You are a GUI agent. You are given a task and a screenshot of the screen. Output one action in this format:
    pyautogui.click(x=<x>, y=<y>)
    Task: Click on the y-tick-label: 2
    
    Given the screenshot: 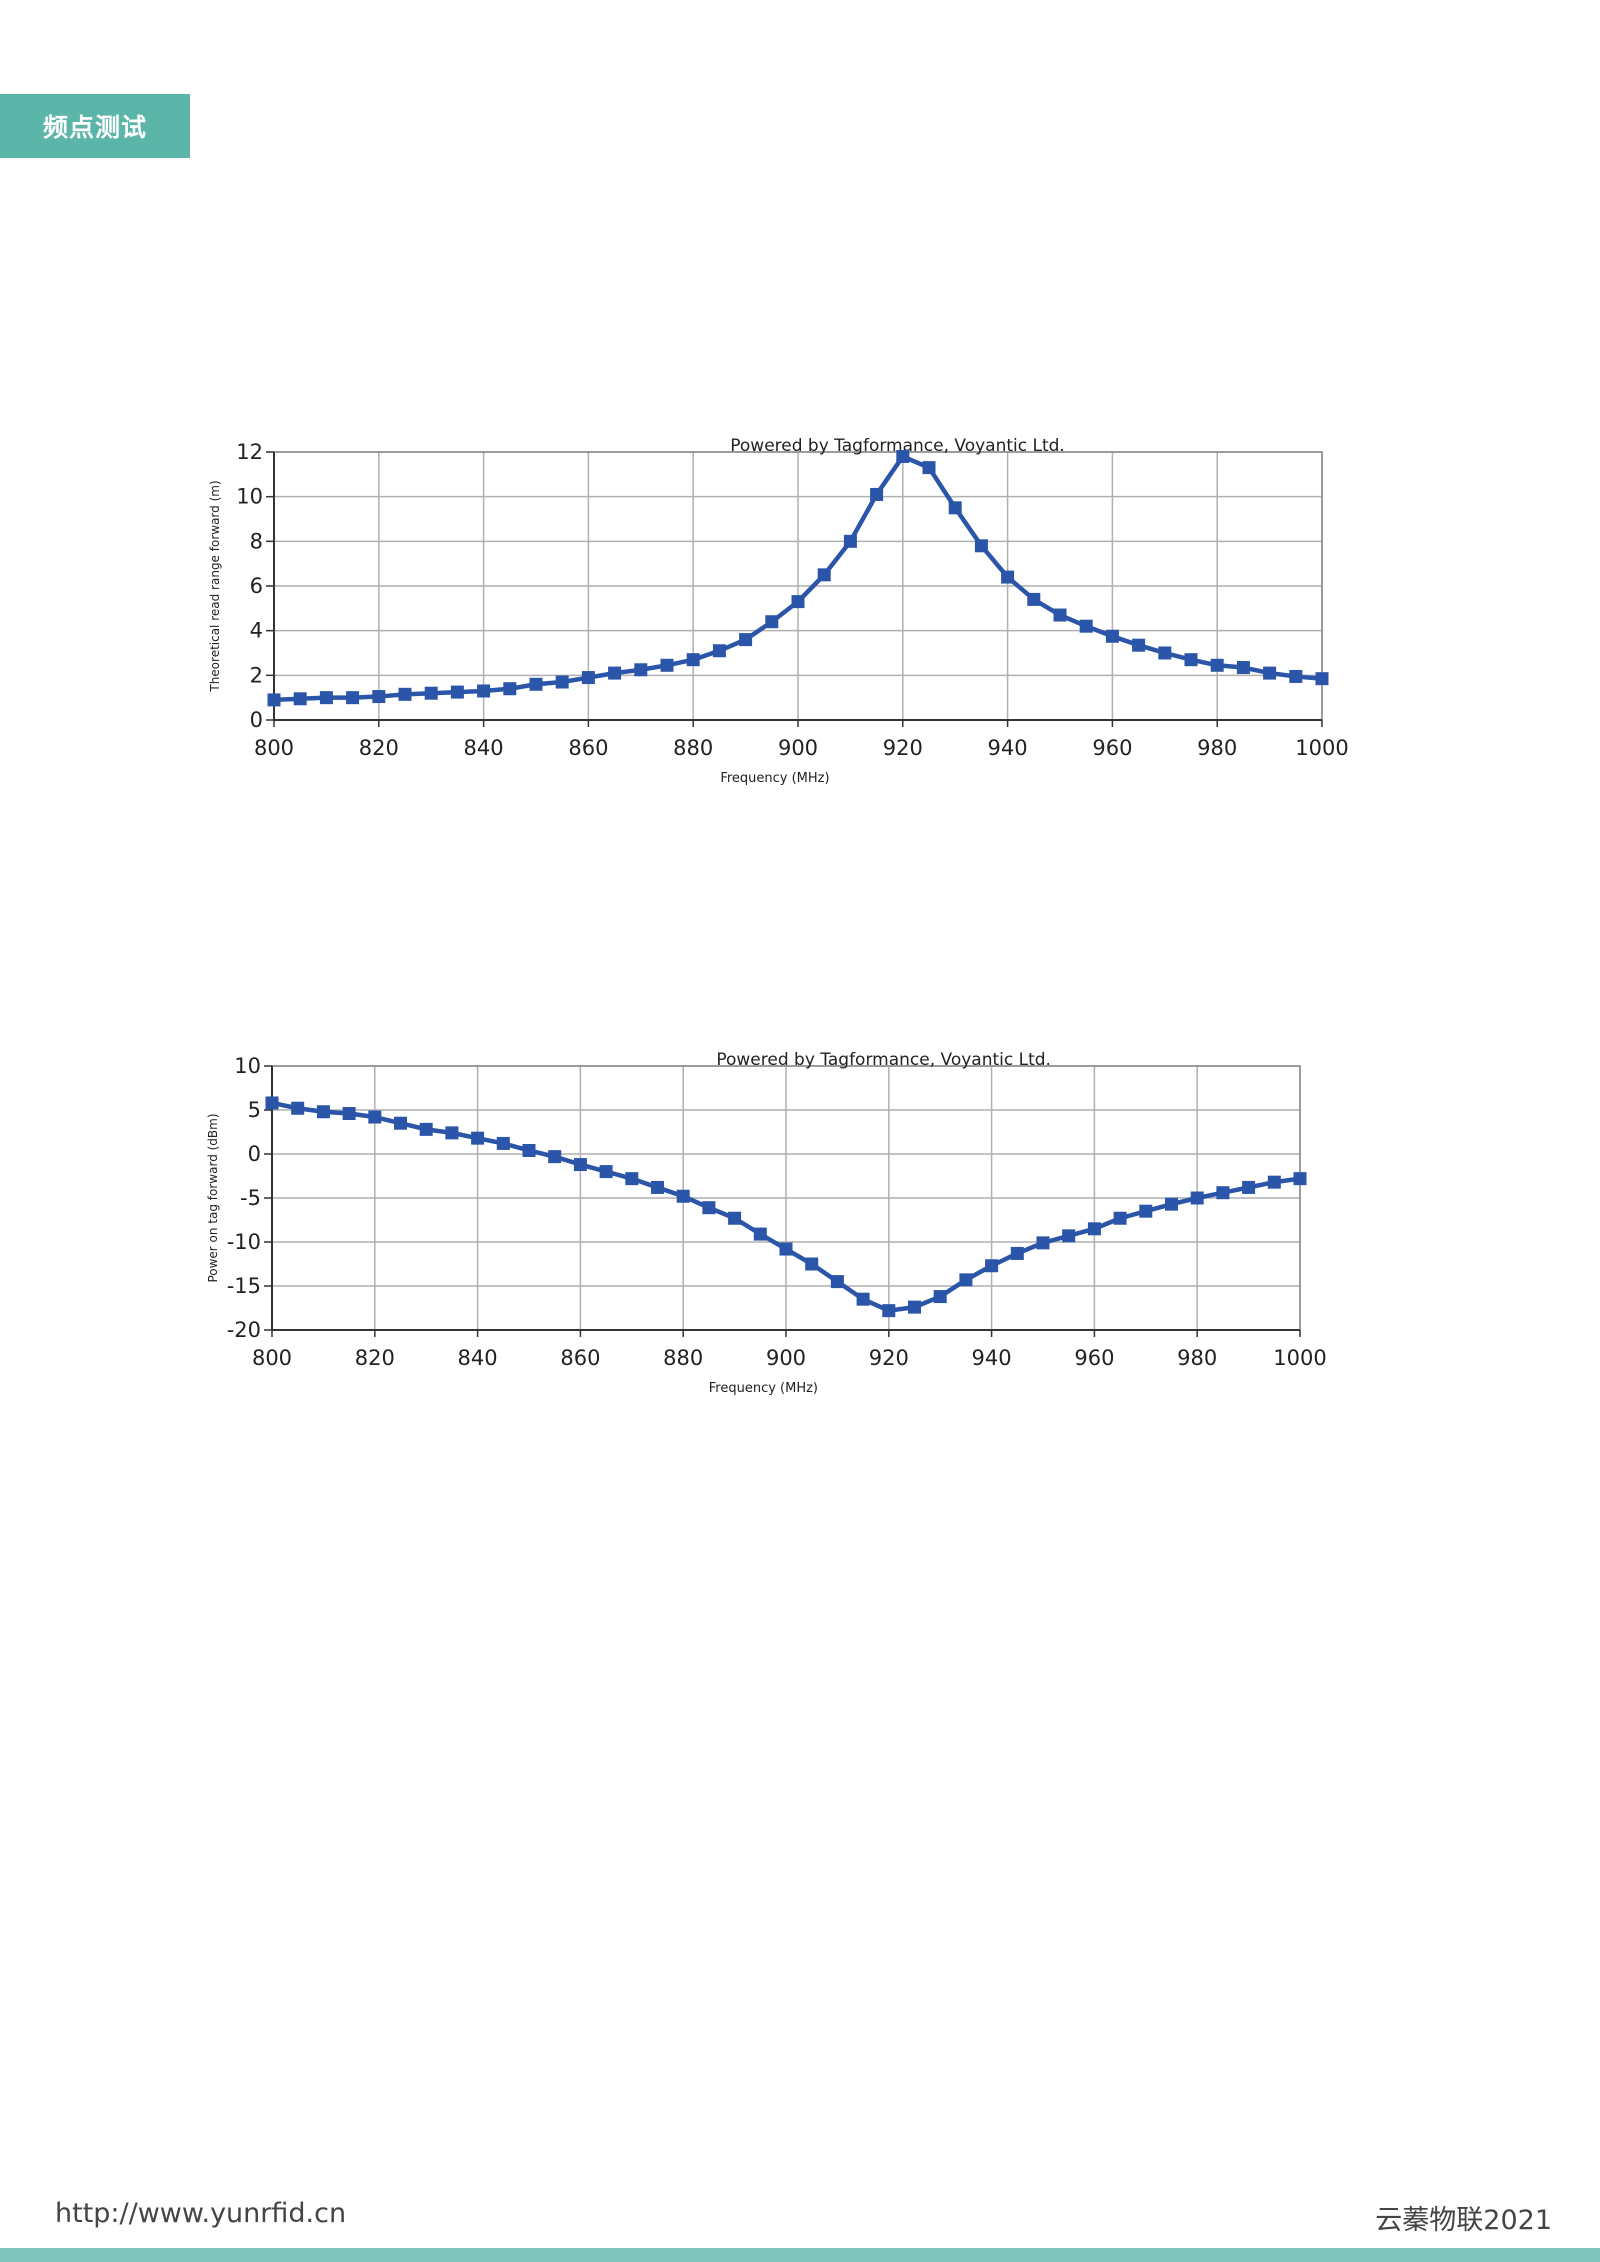 What is the action you would take?
    pyautogui.click(x=256, y=675)
    